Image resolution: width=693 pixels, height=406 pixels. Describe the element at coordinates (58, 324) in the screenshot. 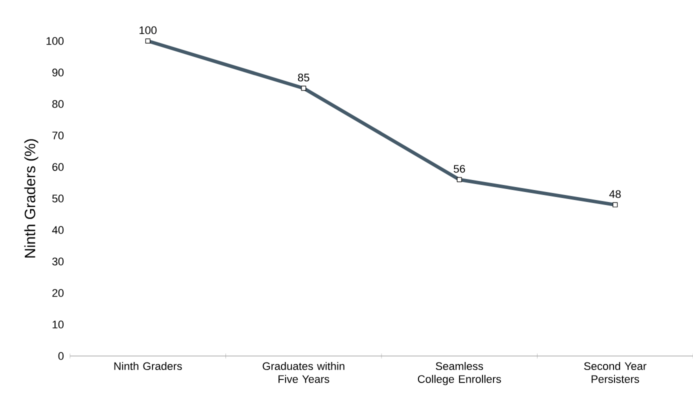

I see `y-tick-label: 10` at that location.